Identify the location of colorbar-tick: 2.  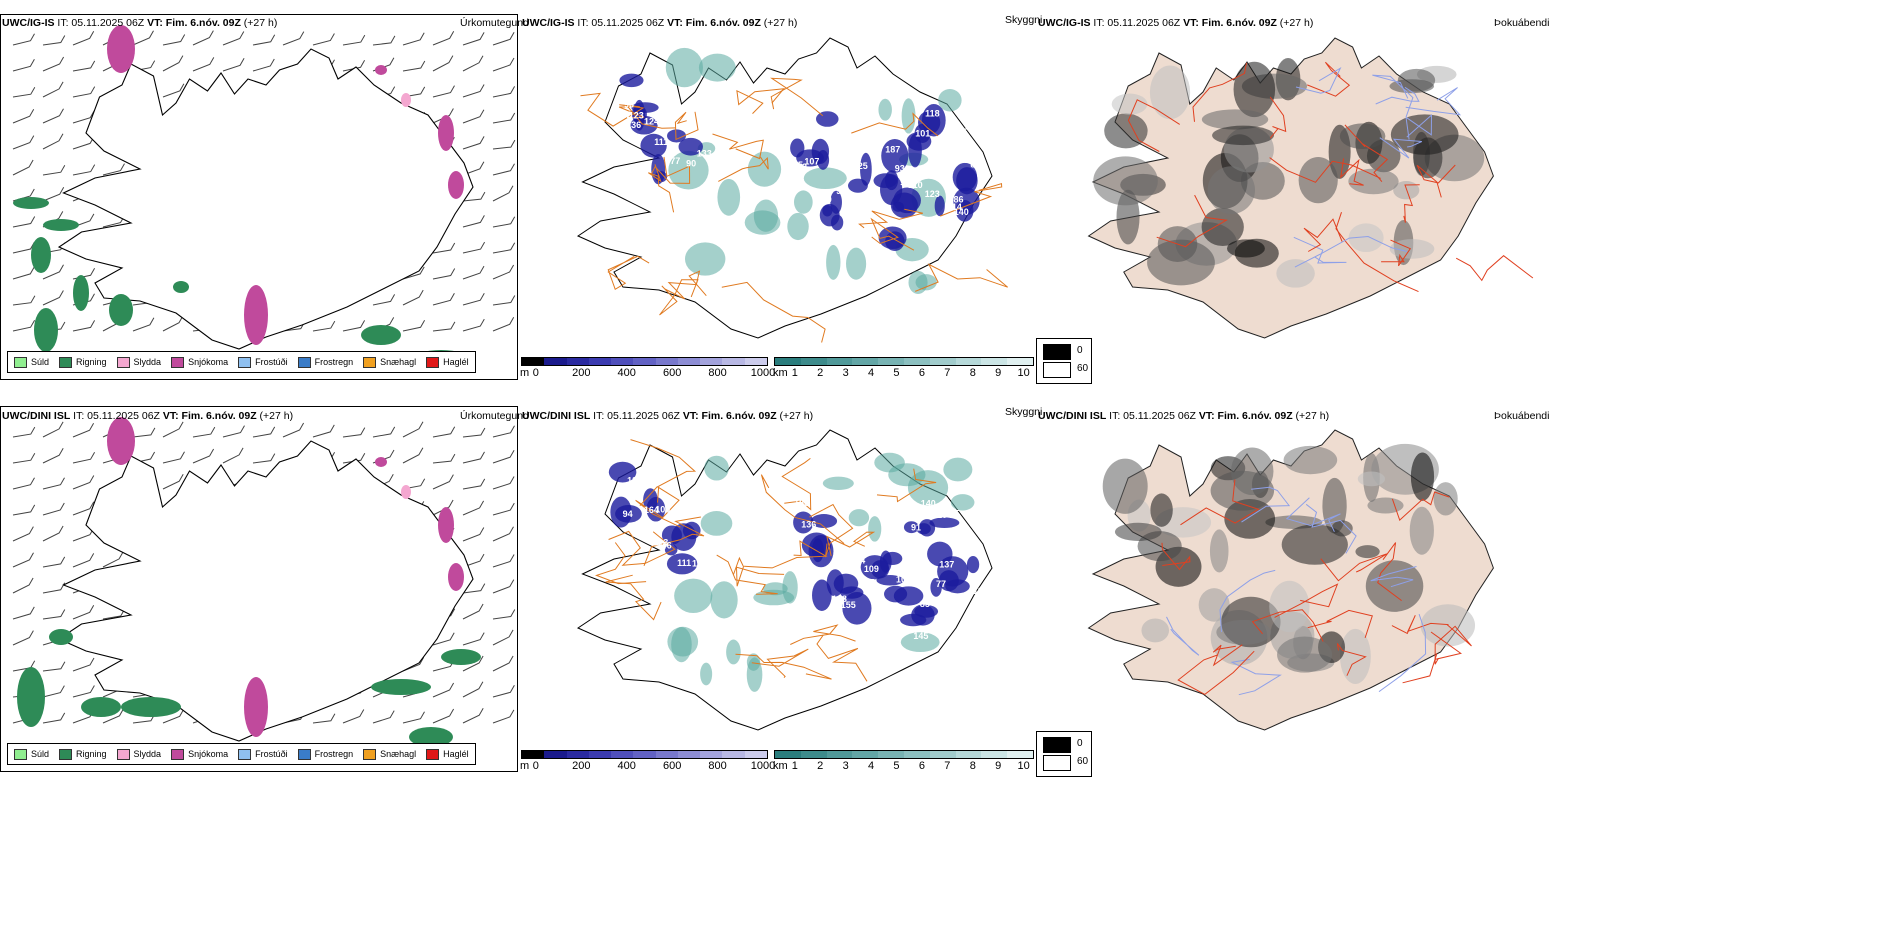
(820, 766).